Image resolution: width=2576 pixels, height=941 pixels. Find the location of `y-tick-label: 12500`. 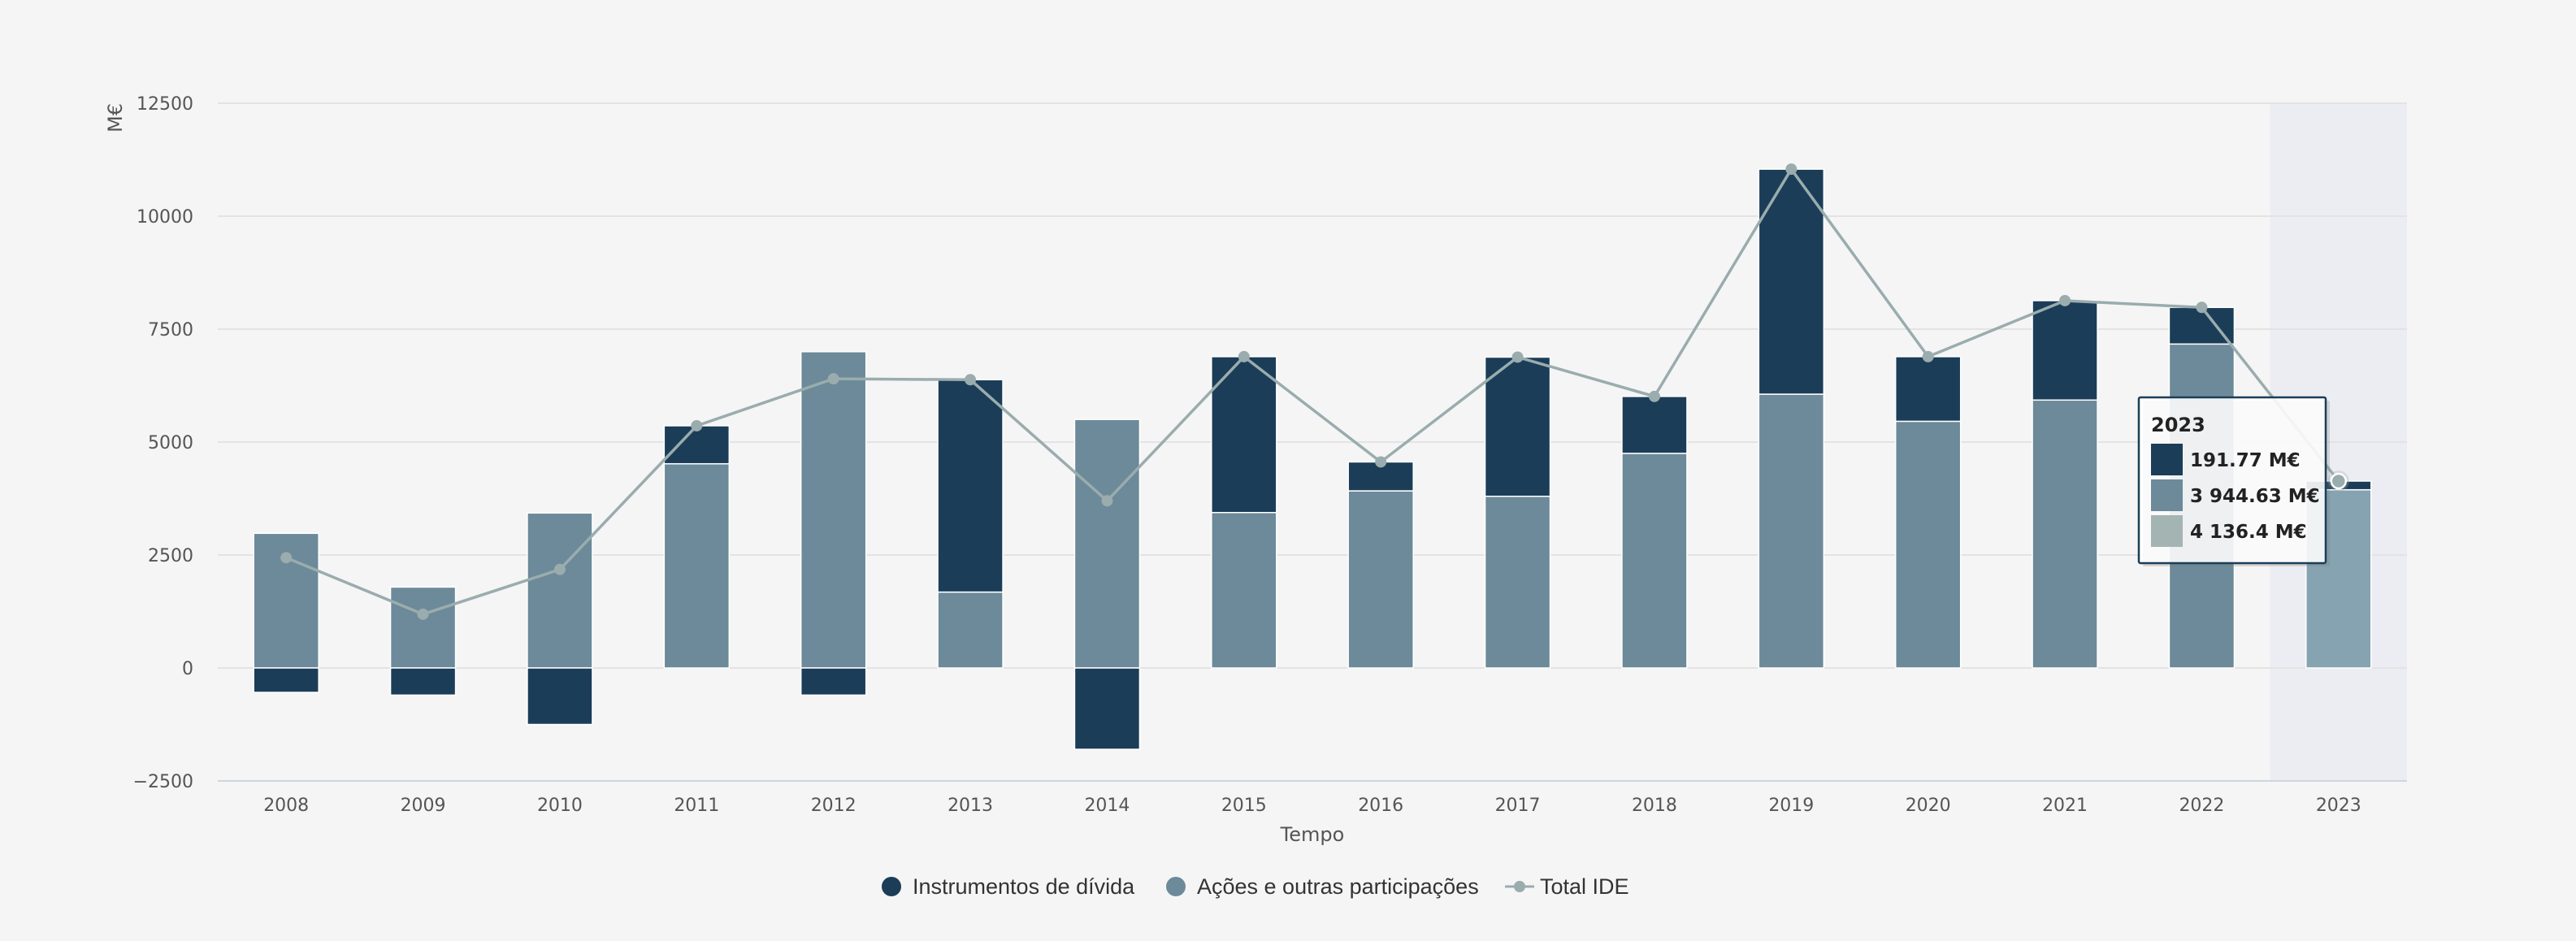

y-tick-label: 12500 is located at coordinates (165, 104).